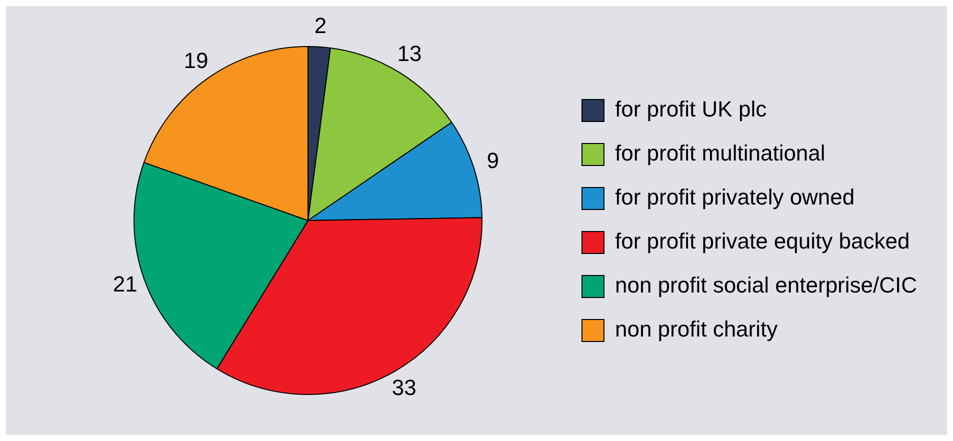  What do you see at coordinates (404, 387) in the screenshot?
I see `data-label: 33` at bounding box center [404, 387].